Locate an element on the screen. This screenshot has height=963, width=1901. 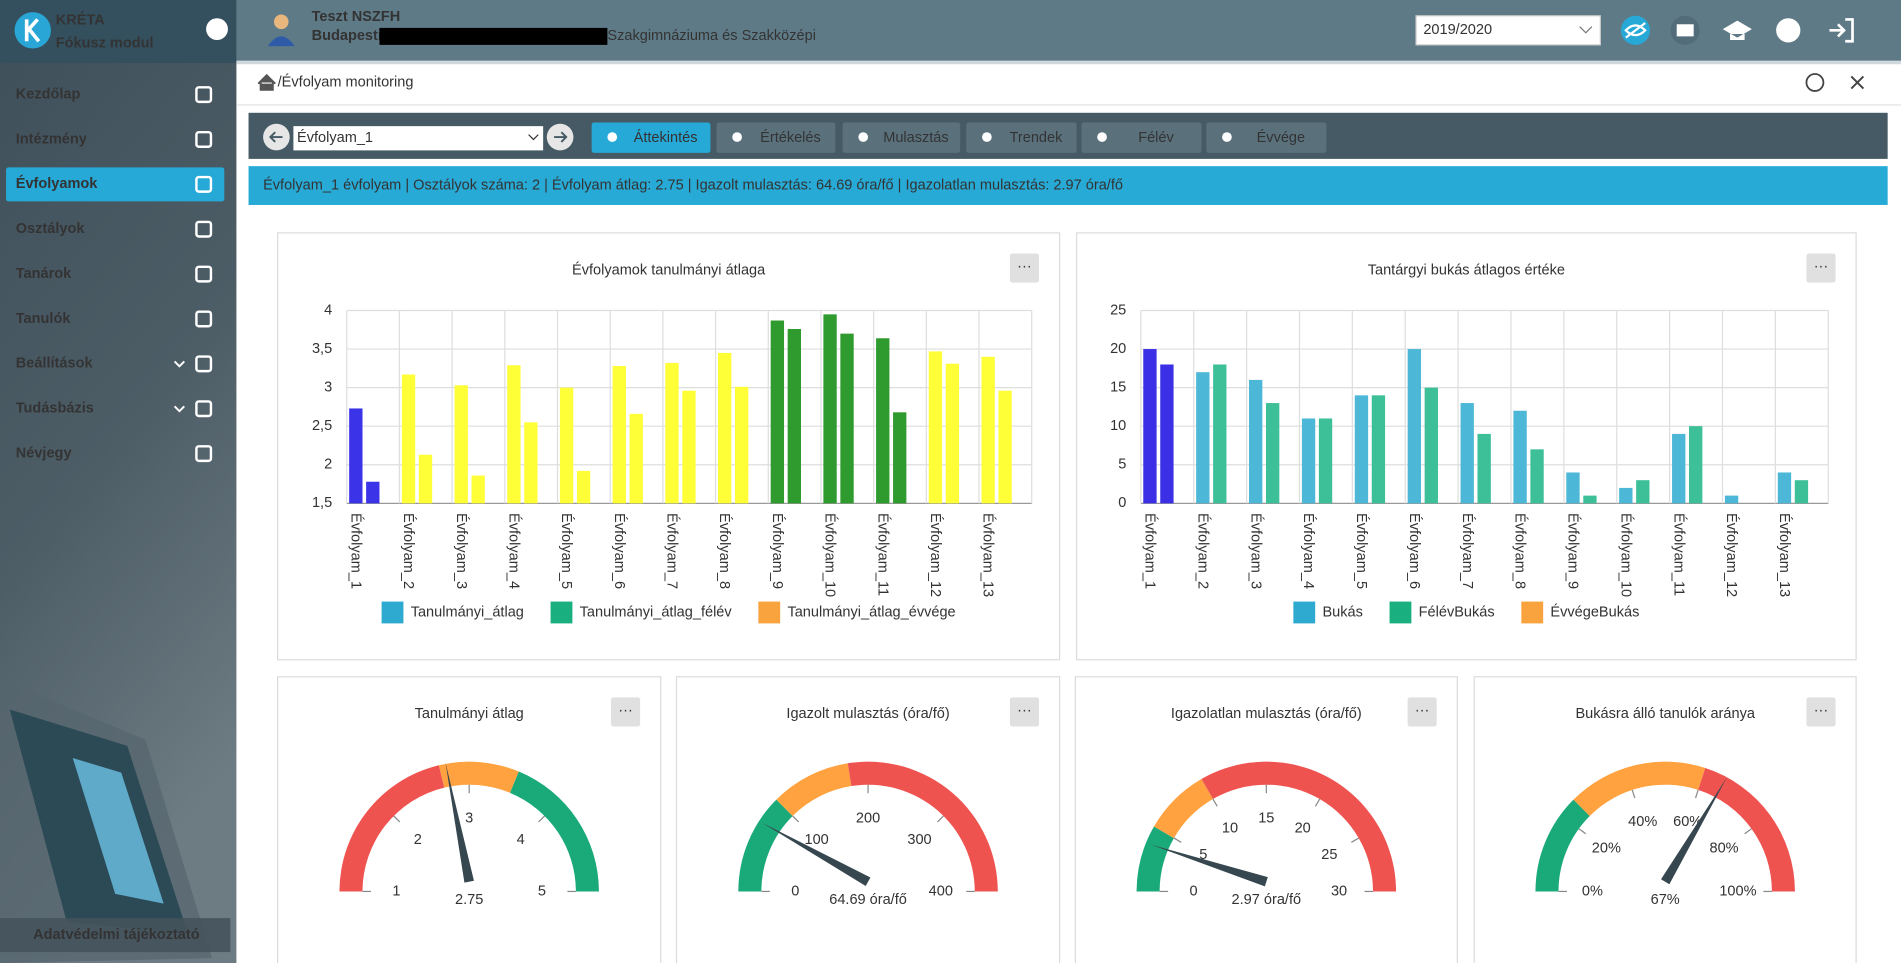
menu-item: Osztályok is located at coordinates (51, 229).